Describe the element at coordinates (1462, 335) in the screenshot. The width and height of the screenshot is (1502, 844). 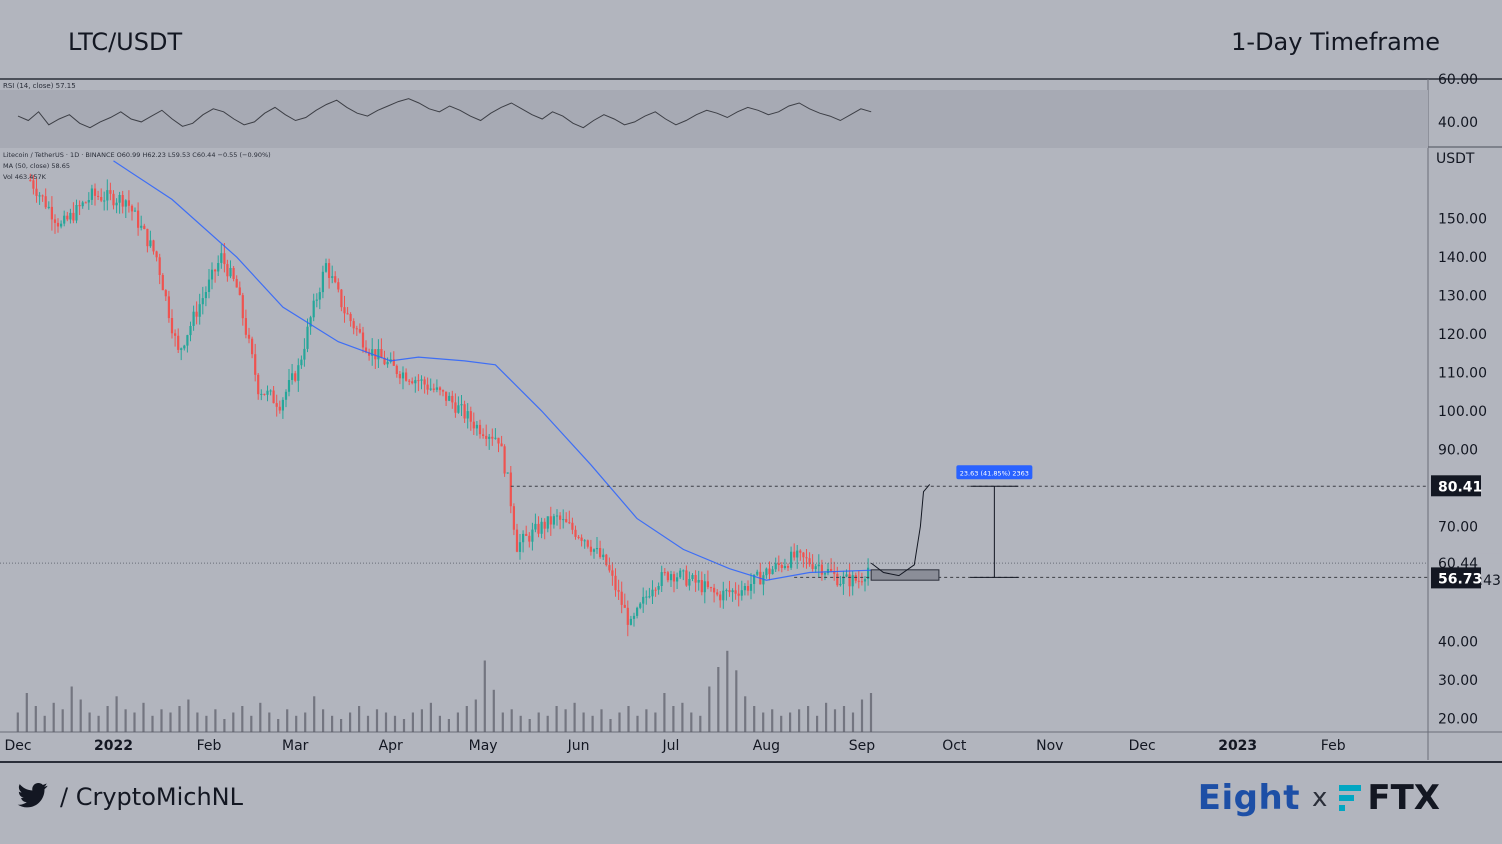
I see `price-tick-label: 120.00` at that location.